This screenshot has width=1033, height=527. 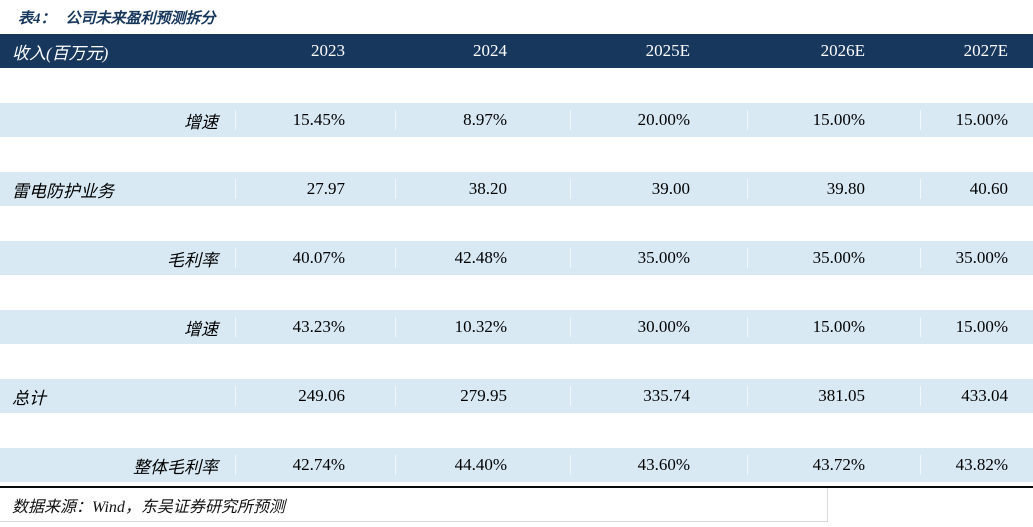 What do you see at coordinates (658, 120) in the screenshot?
I see `cell-value: 20.00%` at bounding box center [658, 120].